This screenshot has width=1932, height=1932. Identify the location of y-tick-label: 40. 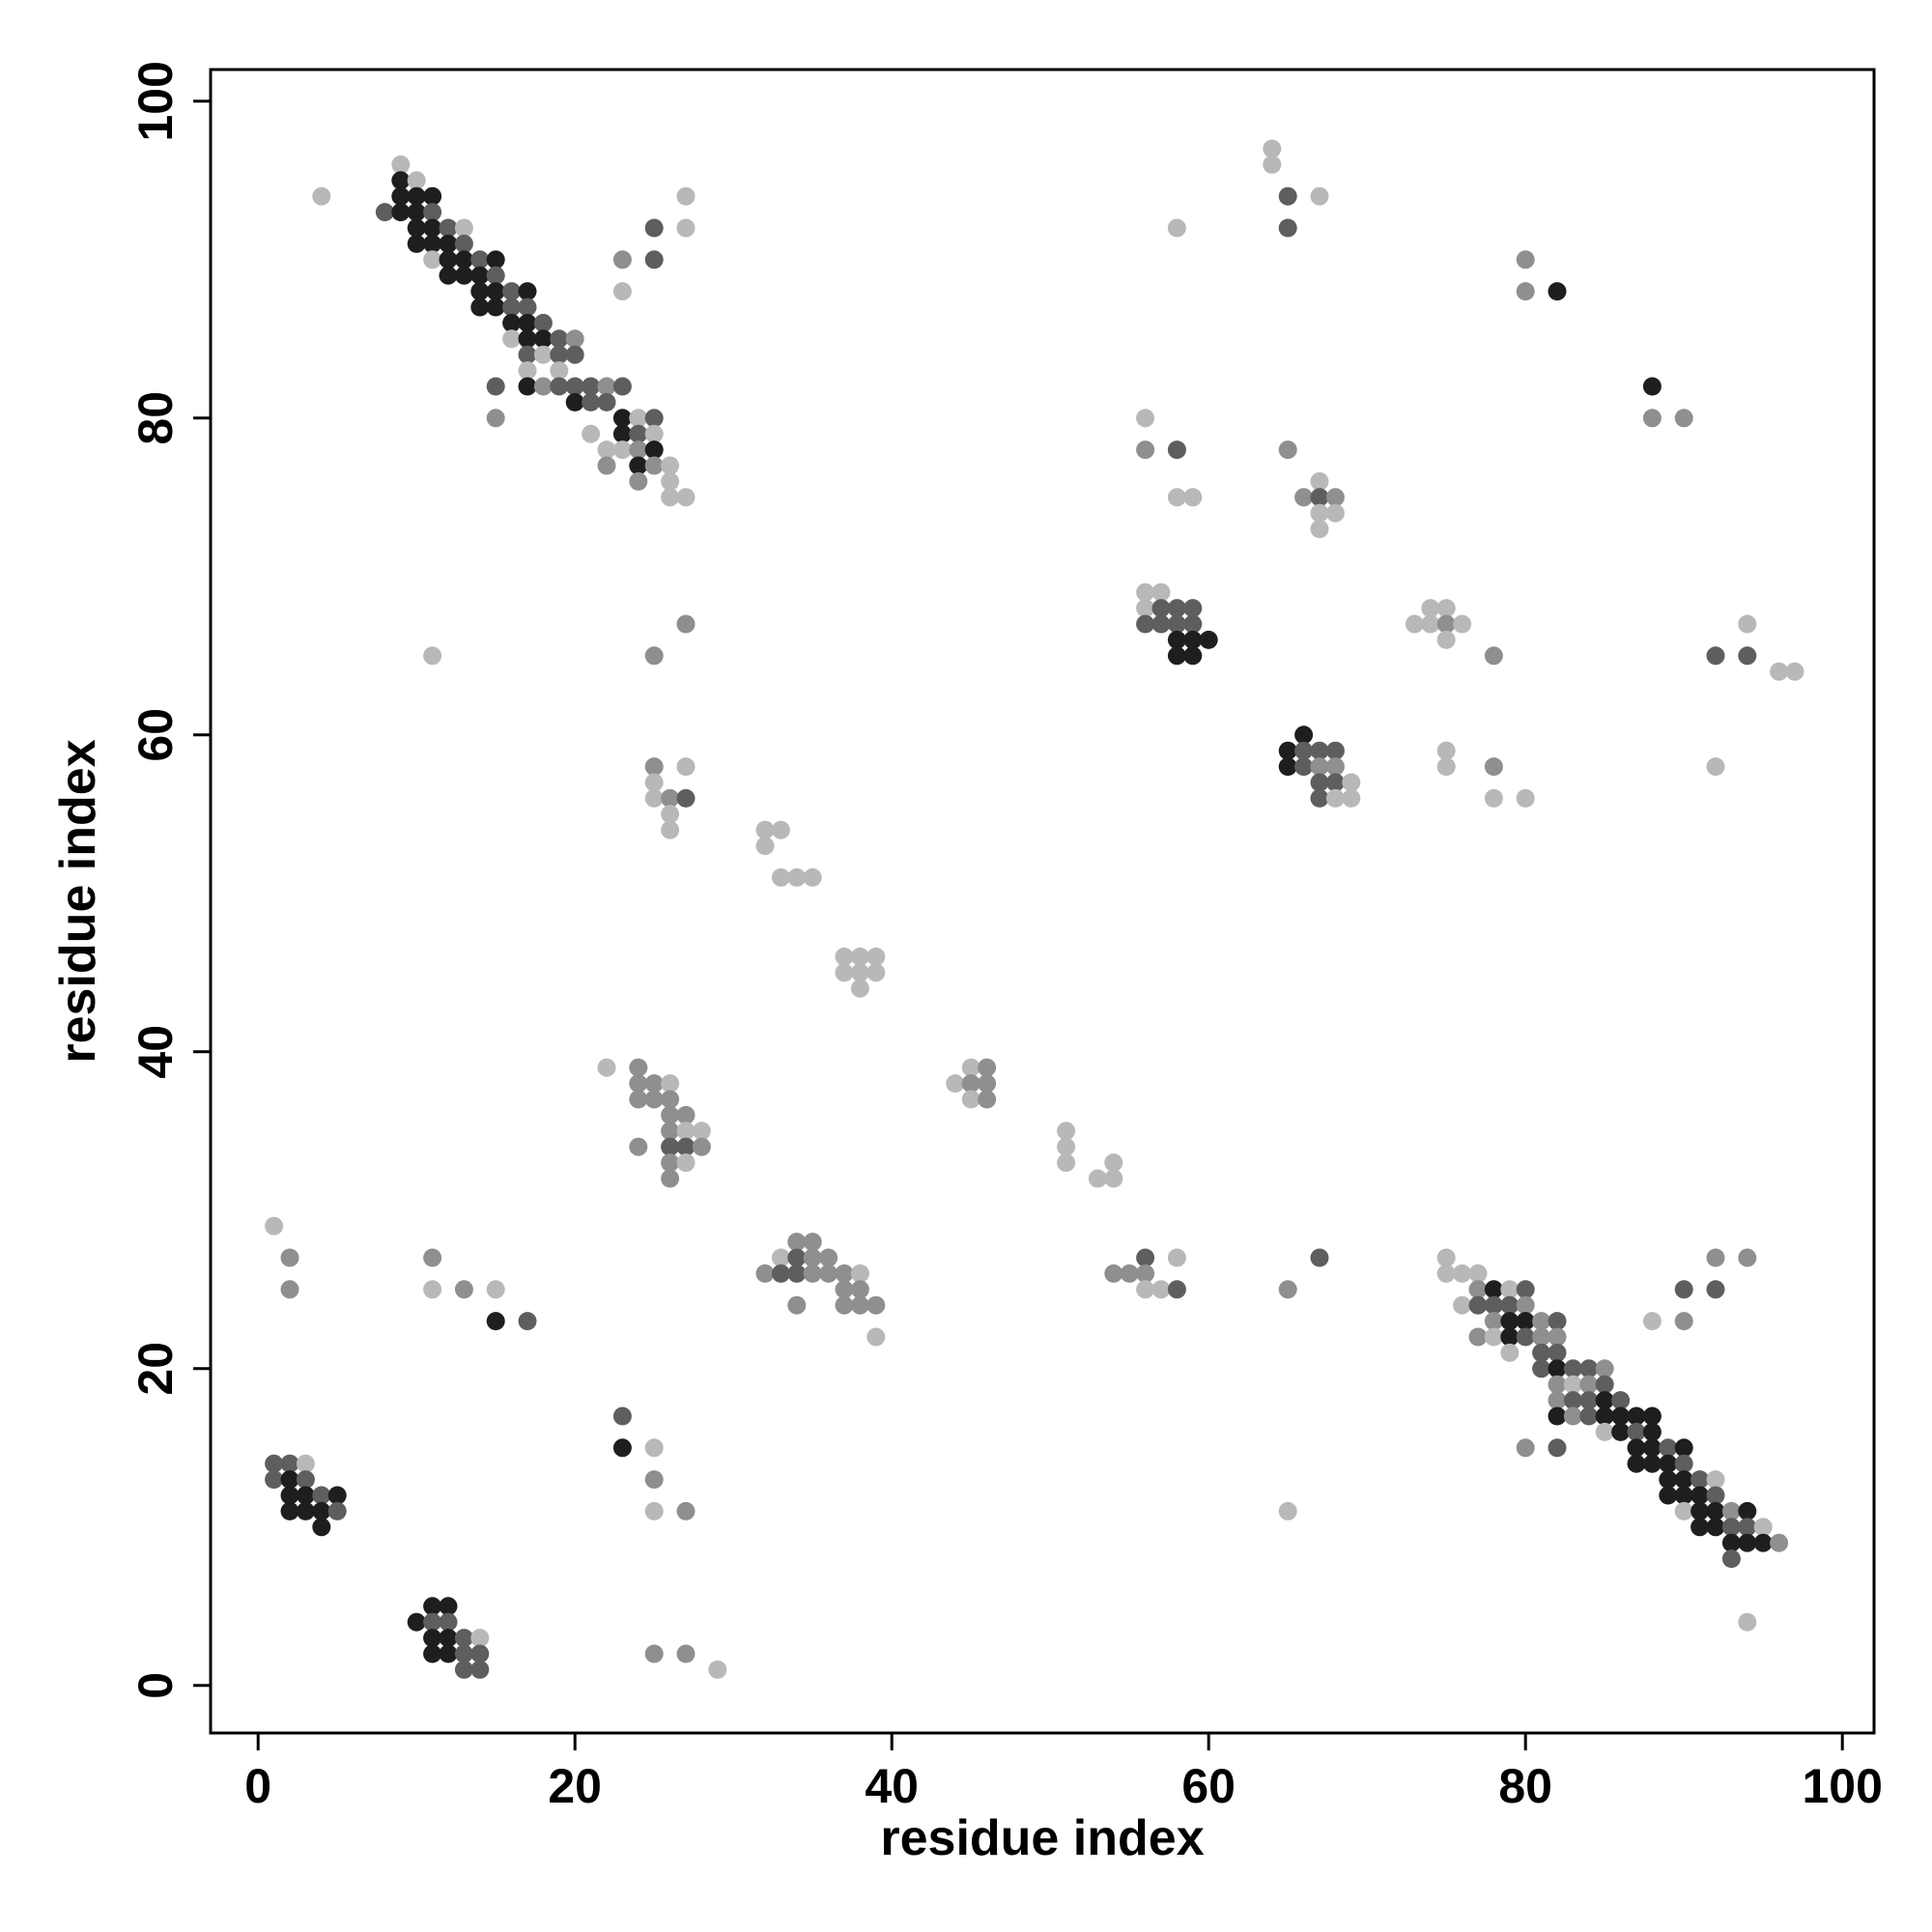
(155, 1052).